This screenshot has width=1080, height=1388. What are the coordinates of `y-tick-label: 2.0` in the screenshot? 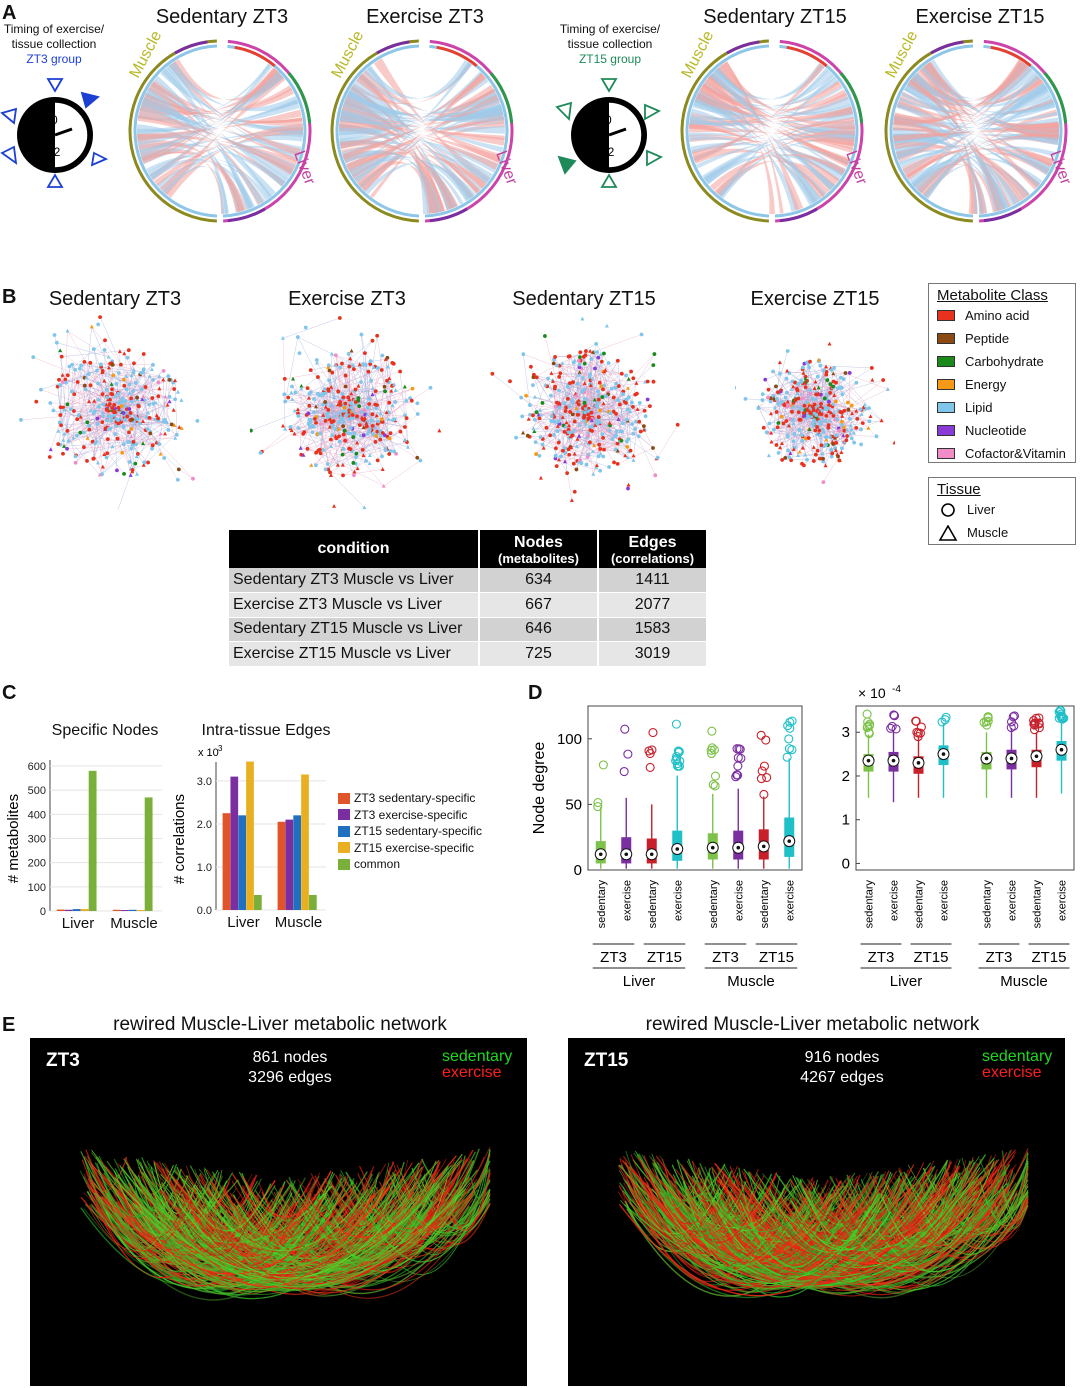 It's located at (204, 825).